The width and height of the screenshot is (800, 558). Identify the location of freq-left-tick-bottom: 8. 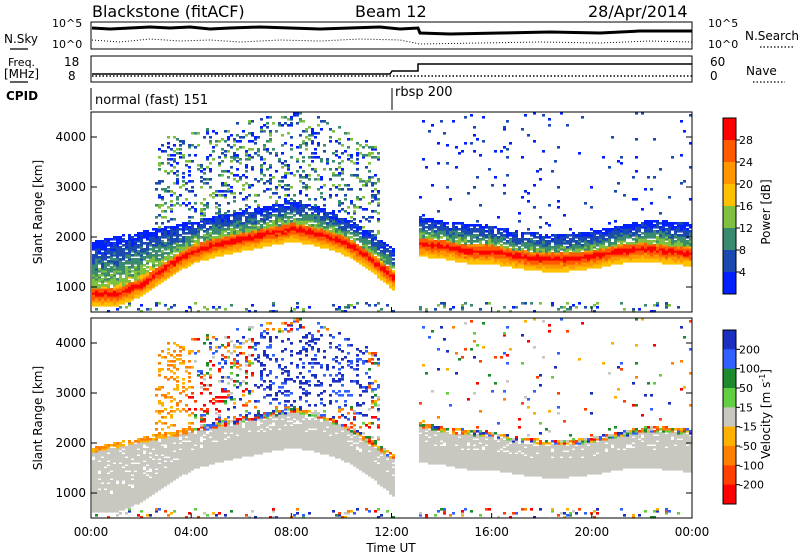
(72, 76).